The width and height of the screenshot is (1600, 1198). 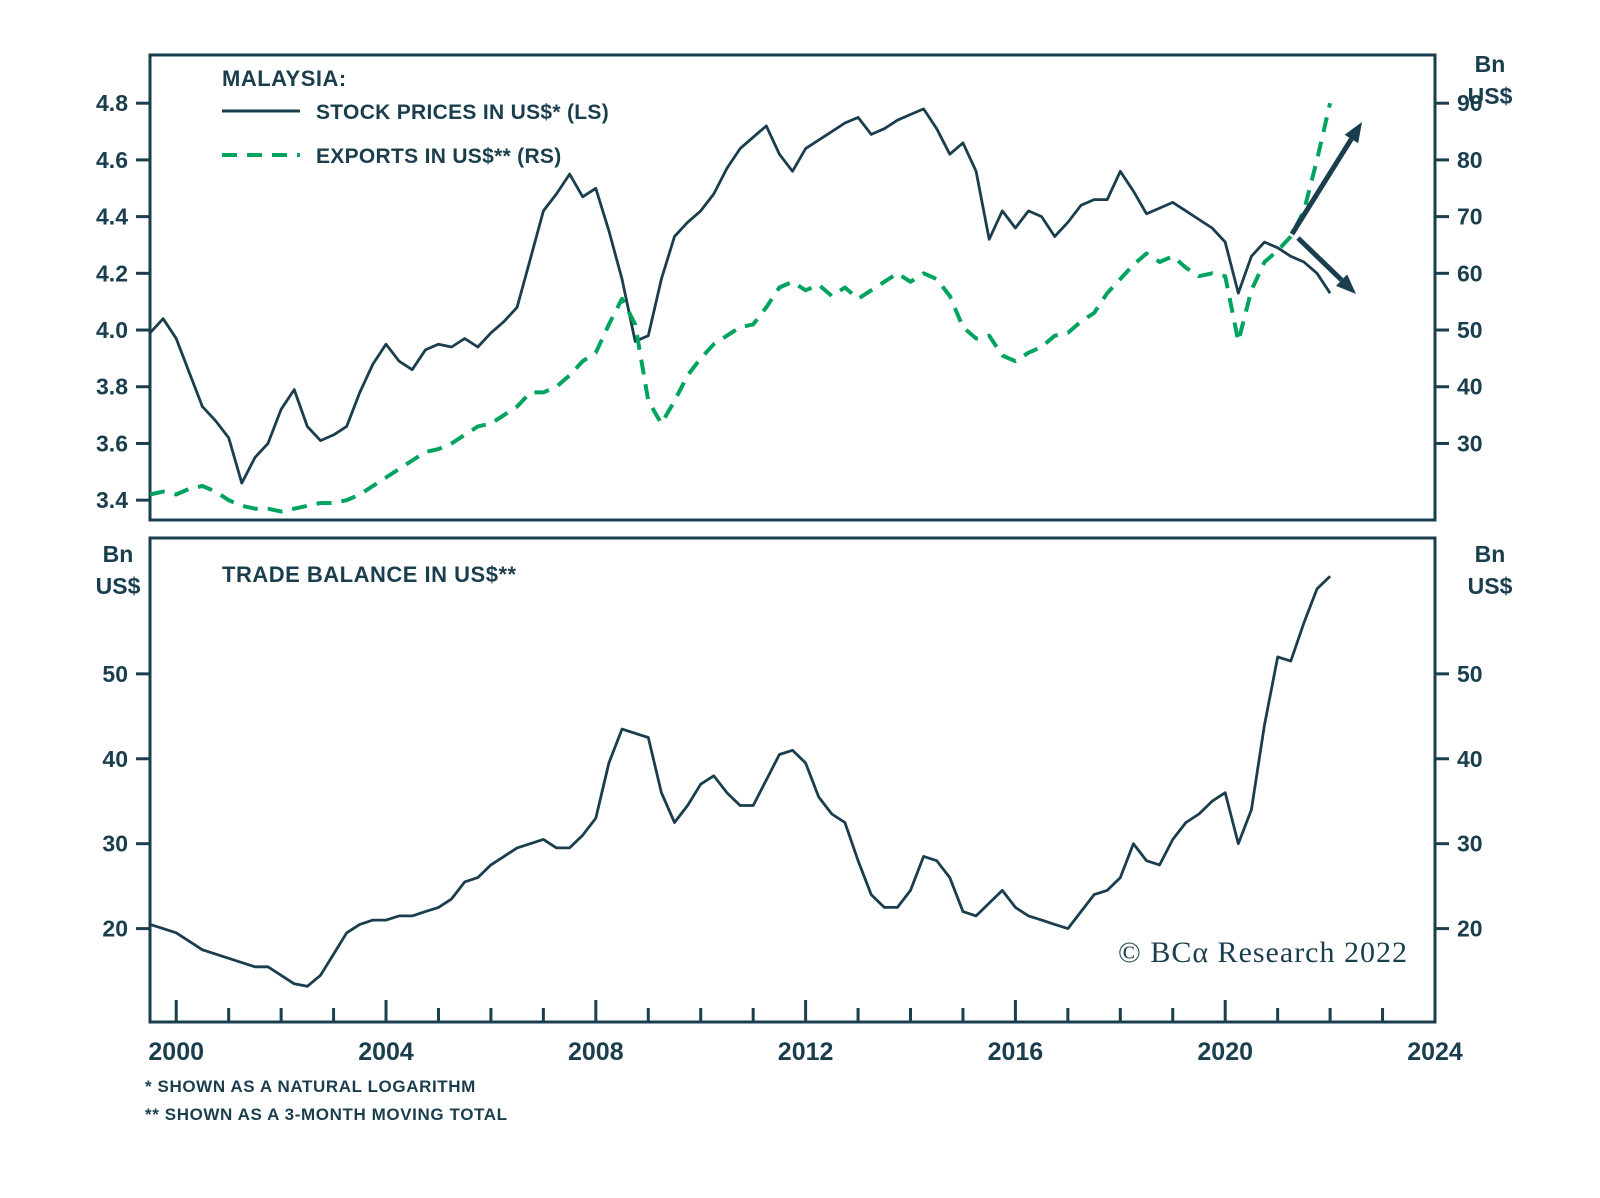 What do you see at coordinates (386, 1052) in the screenshot?
I see `x-axis-tick-label: 2004` at bounding box center [386, 1052].